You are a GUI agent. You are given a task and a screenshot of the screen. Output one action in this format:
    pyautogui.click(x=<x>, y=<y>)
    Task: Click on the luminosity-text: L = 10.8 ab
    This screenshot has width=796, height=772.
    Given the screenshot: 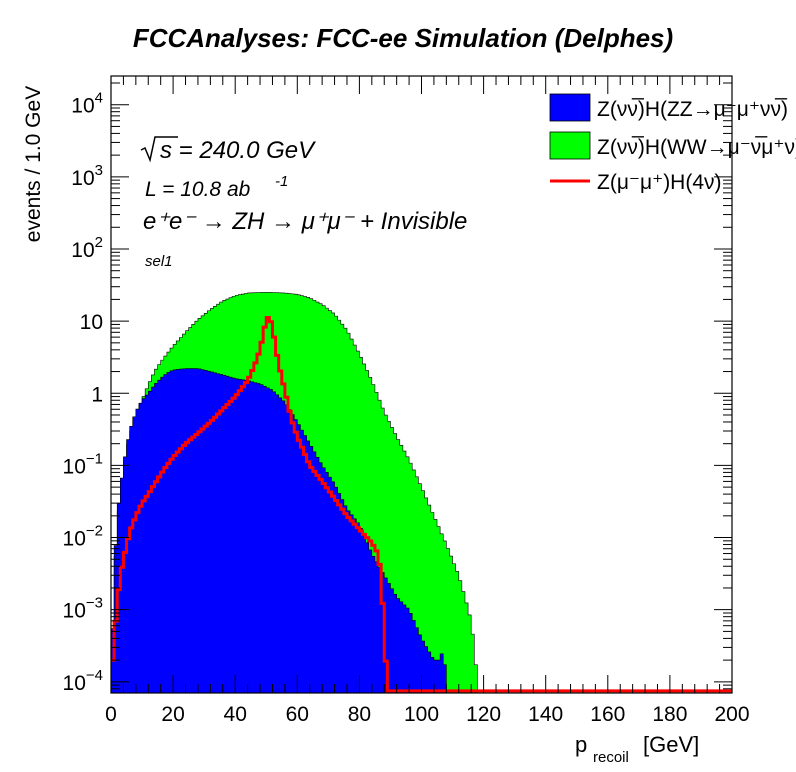 What is the action you would take?
    pyautogui.click(x=198, y=189)
    